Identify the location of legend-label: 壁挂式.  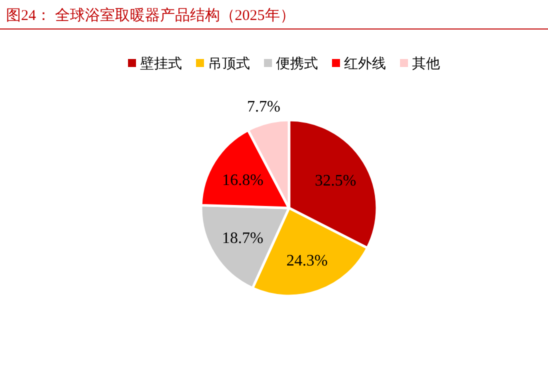
(161, 64).